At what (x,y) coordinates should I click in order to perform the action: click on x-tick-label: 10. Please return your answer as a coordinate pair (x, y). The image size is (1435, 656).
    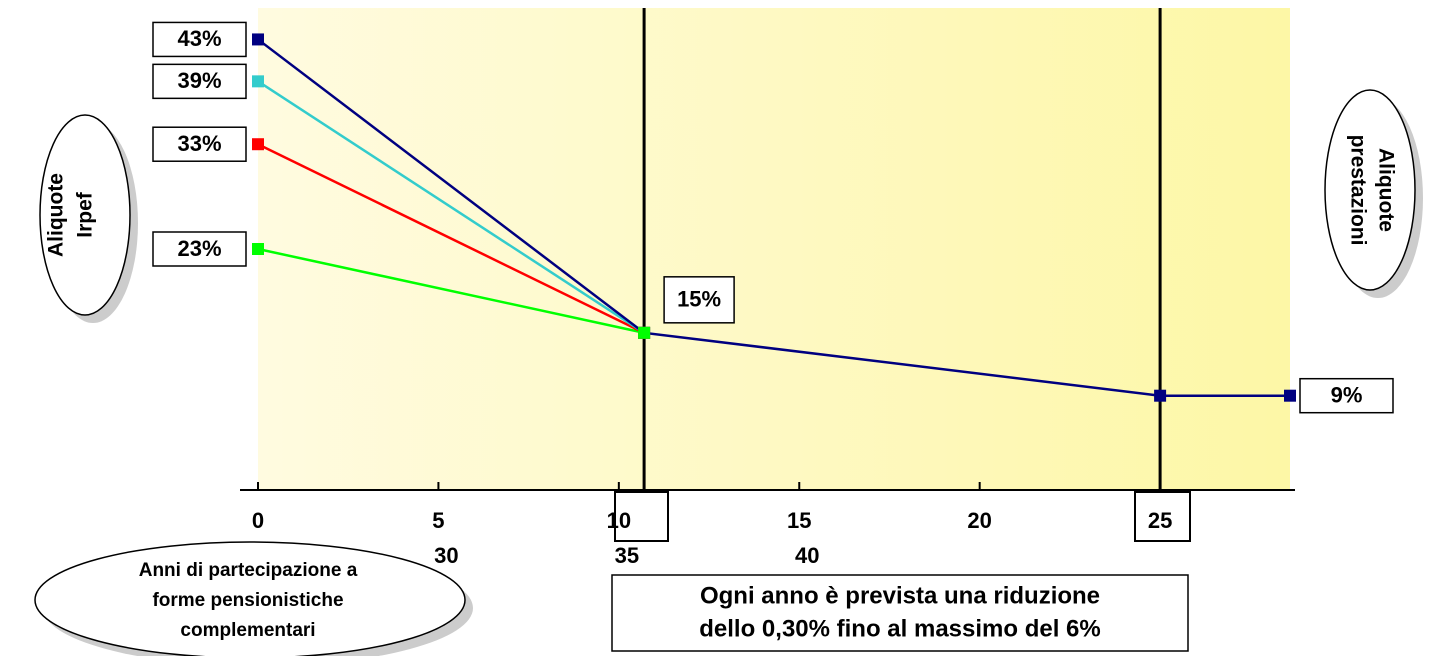
    Looking at the image, I should click on (619, 520).